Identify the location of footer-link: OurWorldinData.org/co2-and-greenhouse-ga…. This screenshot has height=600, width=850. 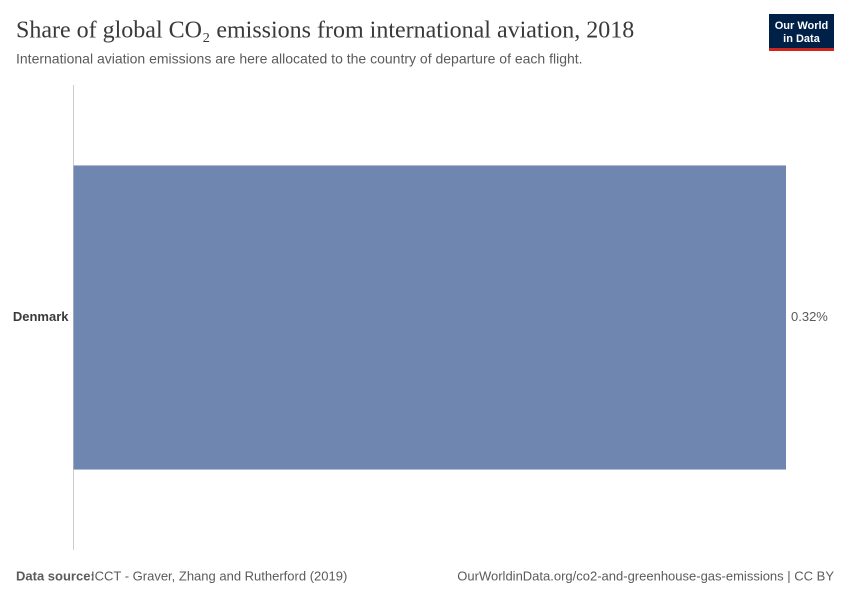
(645, 575).